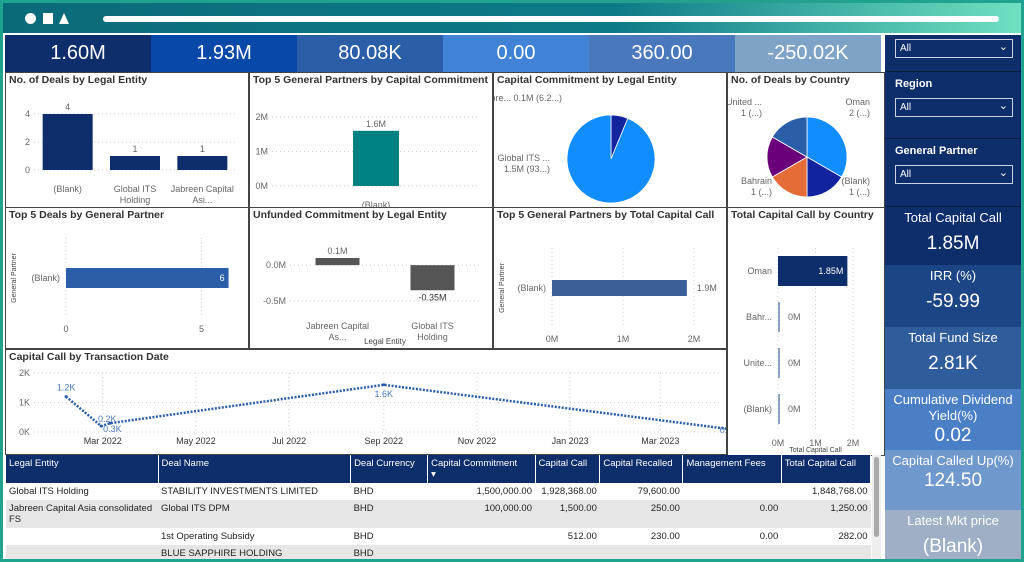 The width and height of the screenshot is (1024, 562). I want to click on slice-label: Oman 2 (...), so click(857, 107).